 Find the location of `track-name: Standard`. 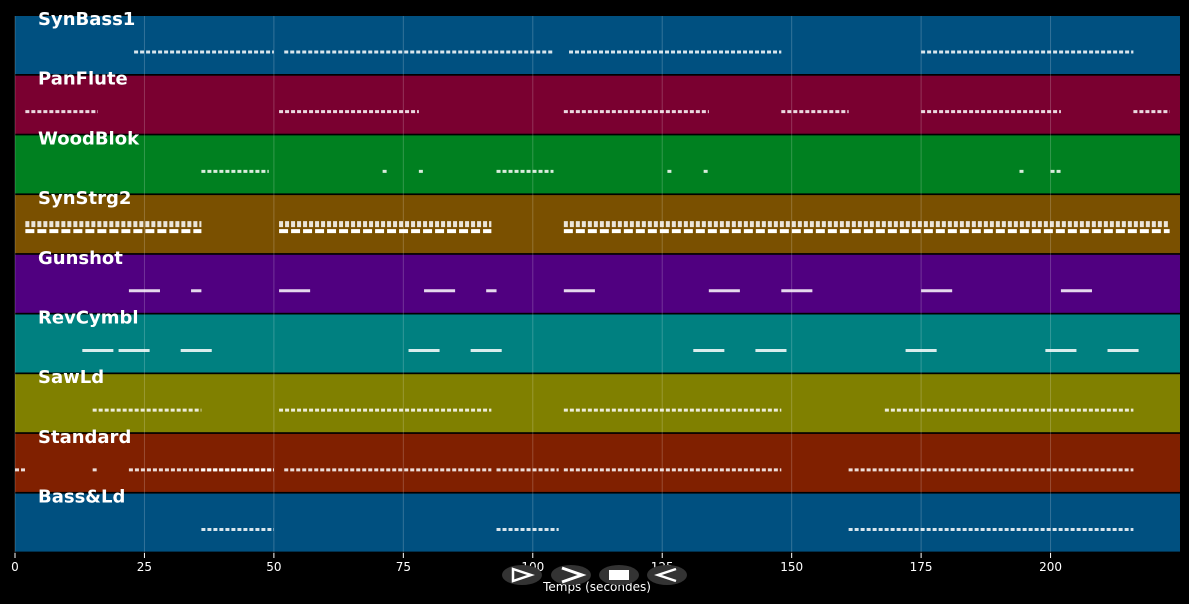

track-name: Standard is located at coordinates (84, 437).